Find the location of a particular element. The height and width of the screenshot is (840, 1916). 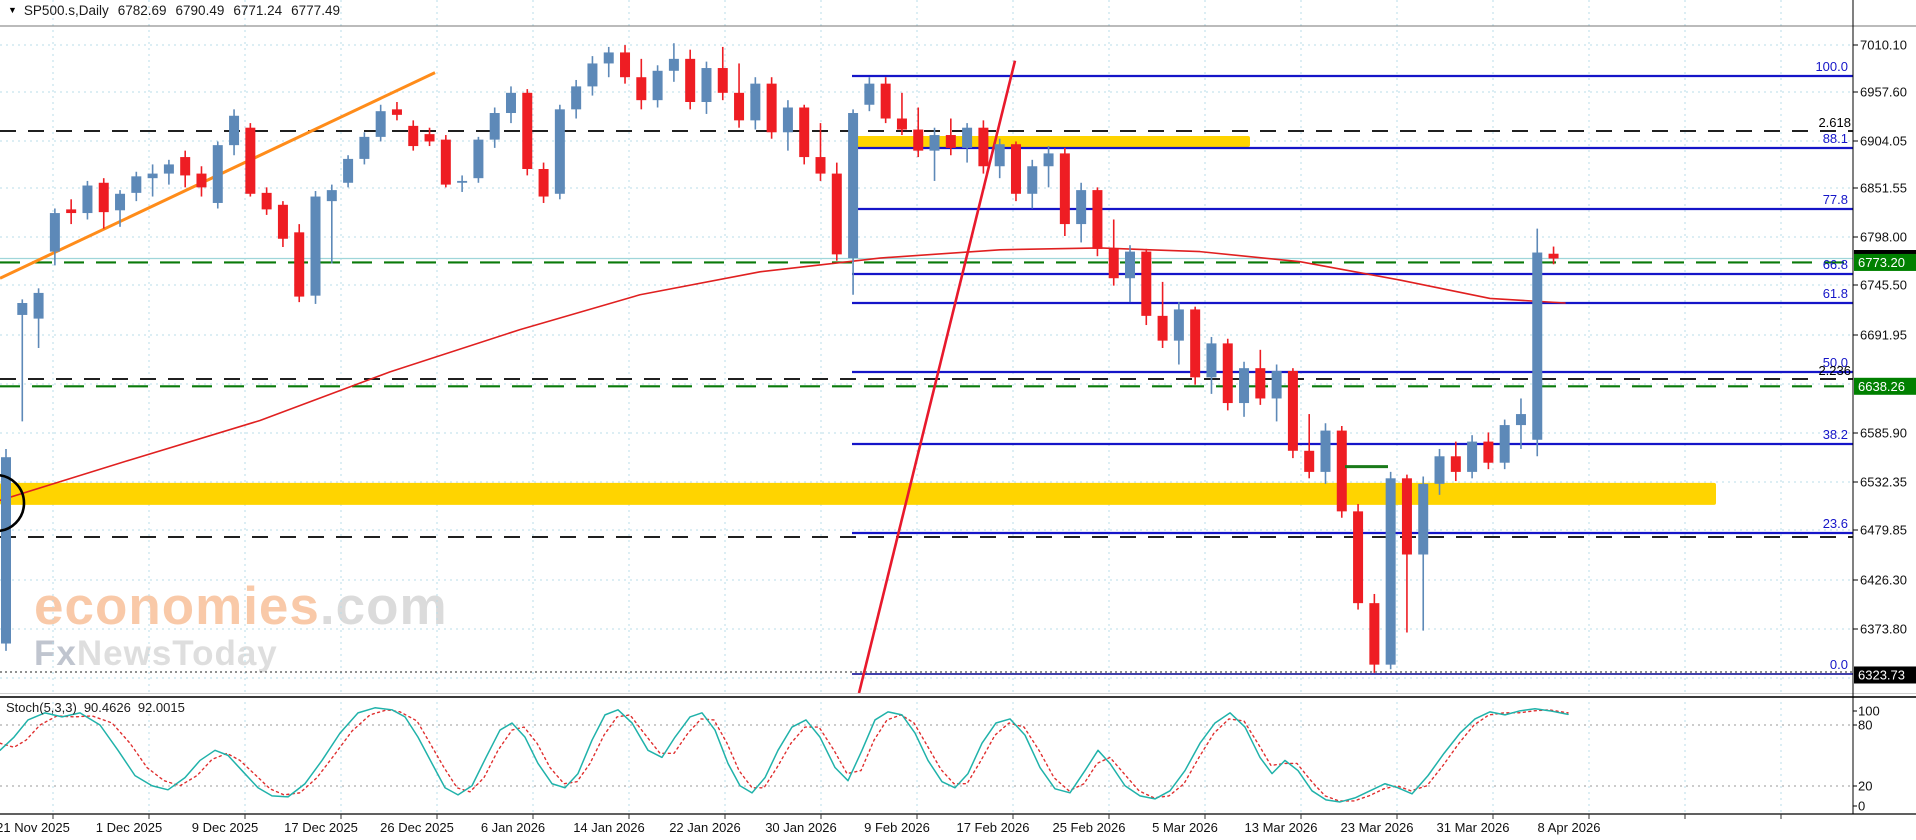

price-axis-label: 6851.55 is located at coordinates (1883, 188).